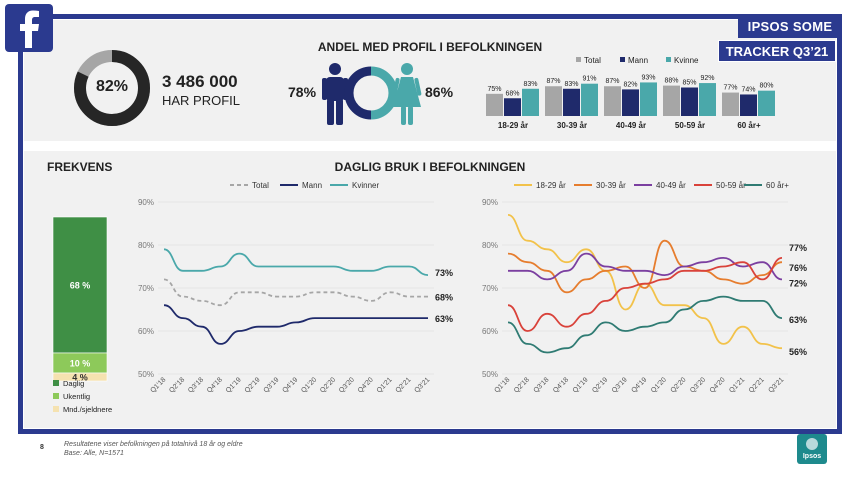 This screenshot has width=853, height=478. Describe the element at coordinates (730, 88) in the screenshot. I see `bar-label-total-4: 77%` at that location.